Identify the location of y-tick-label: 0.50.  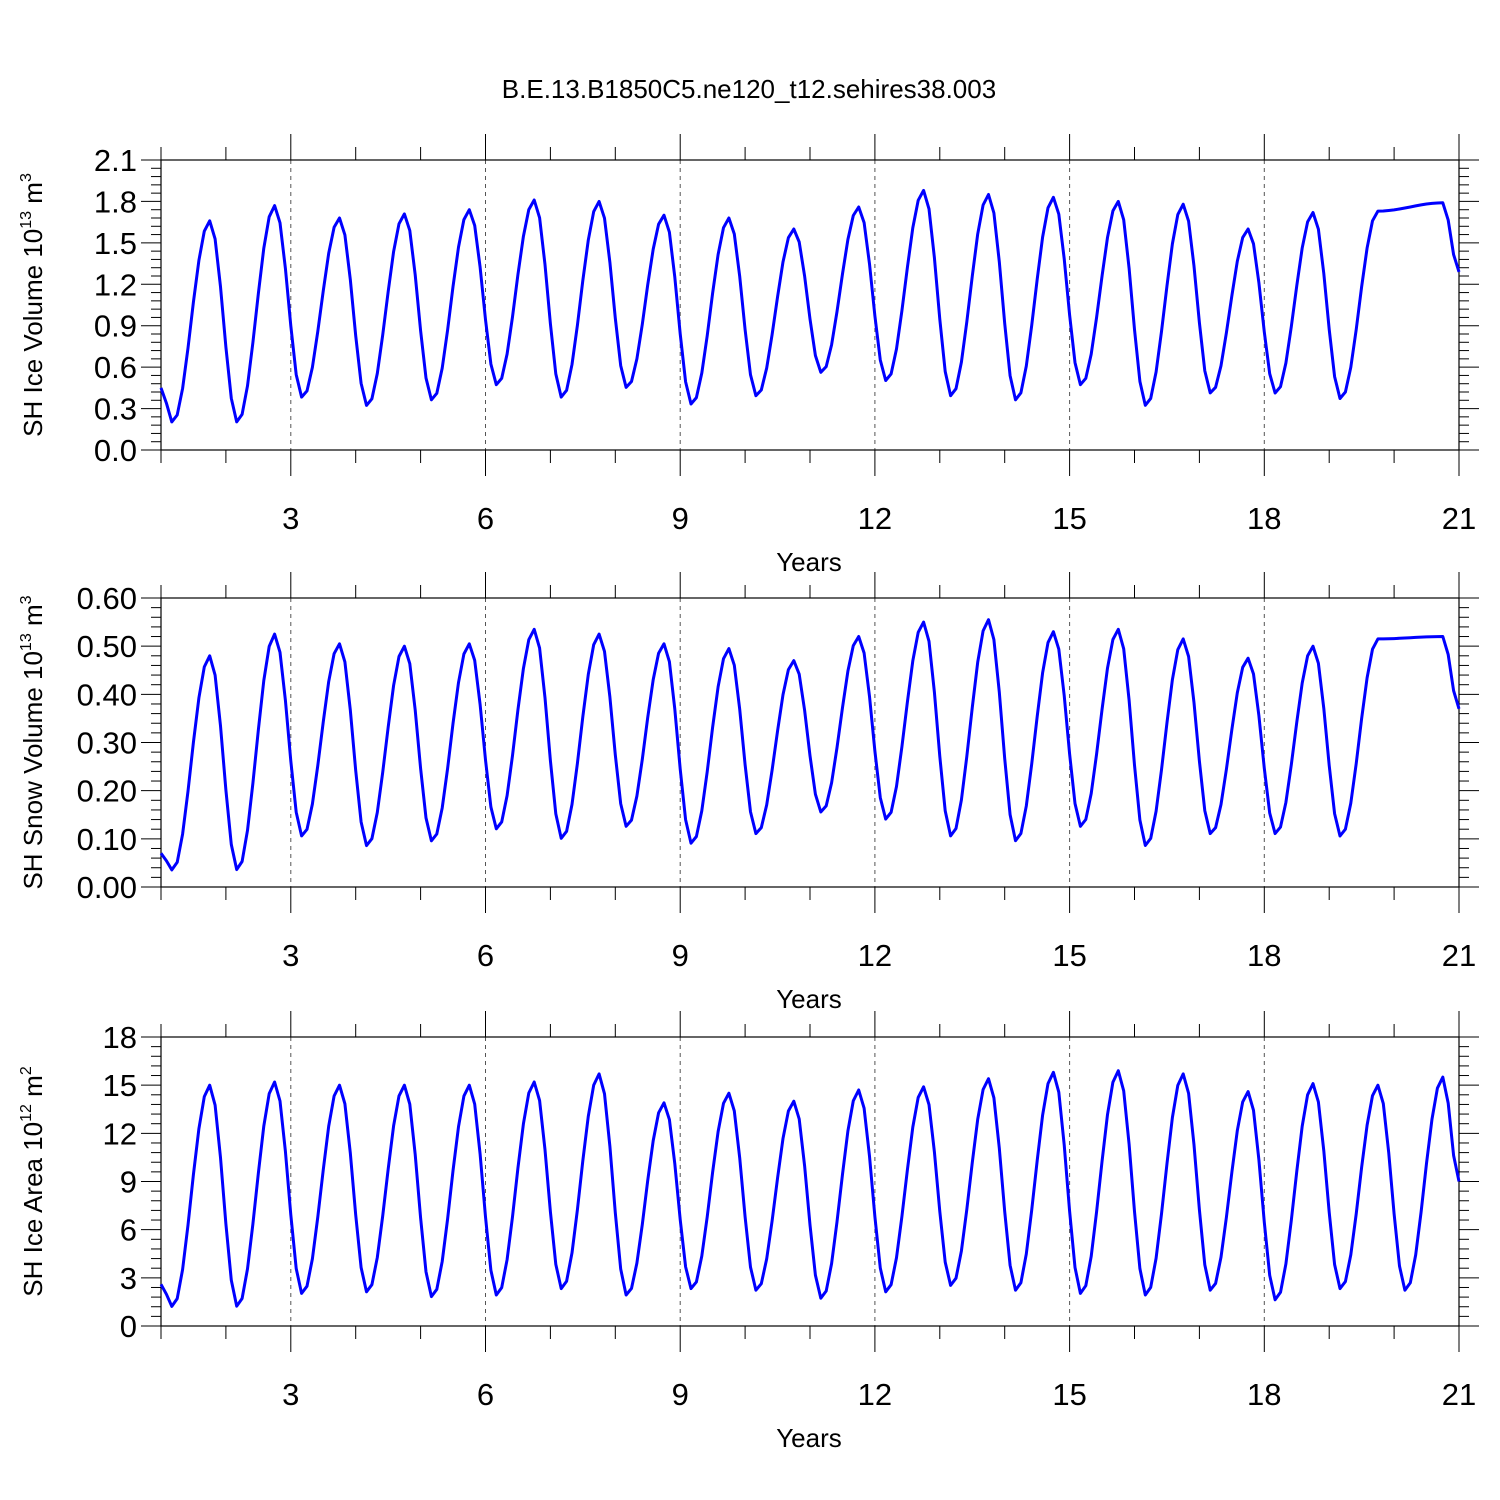
(107, 646).